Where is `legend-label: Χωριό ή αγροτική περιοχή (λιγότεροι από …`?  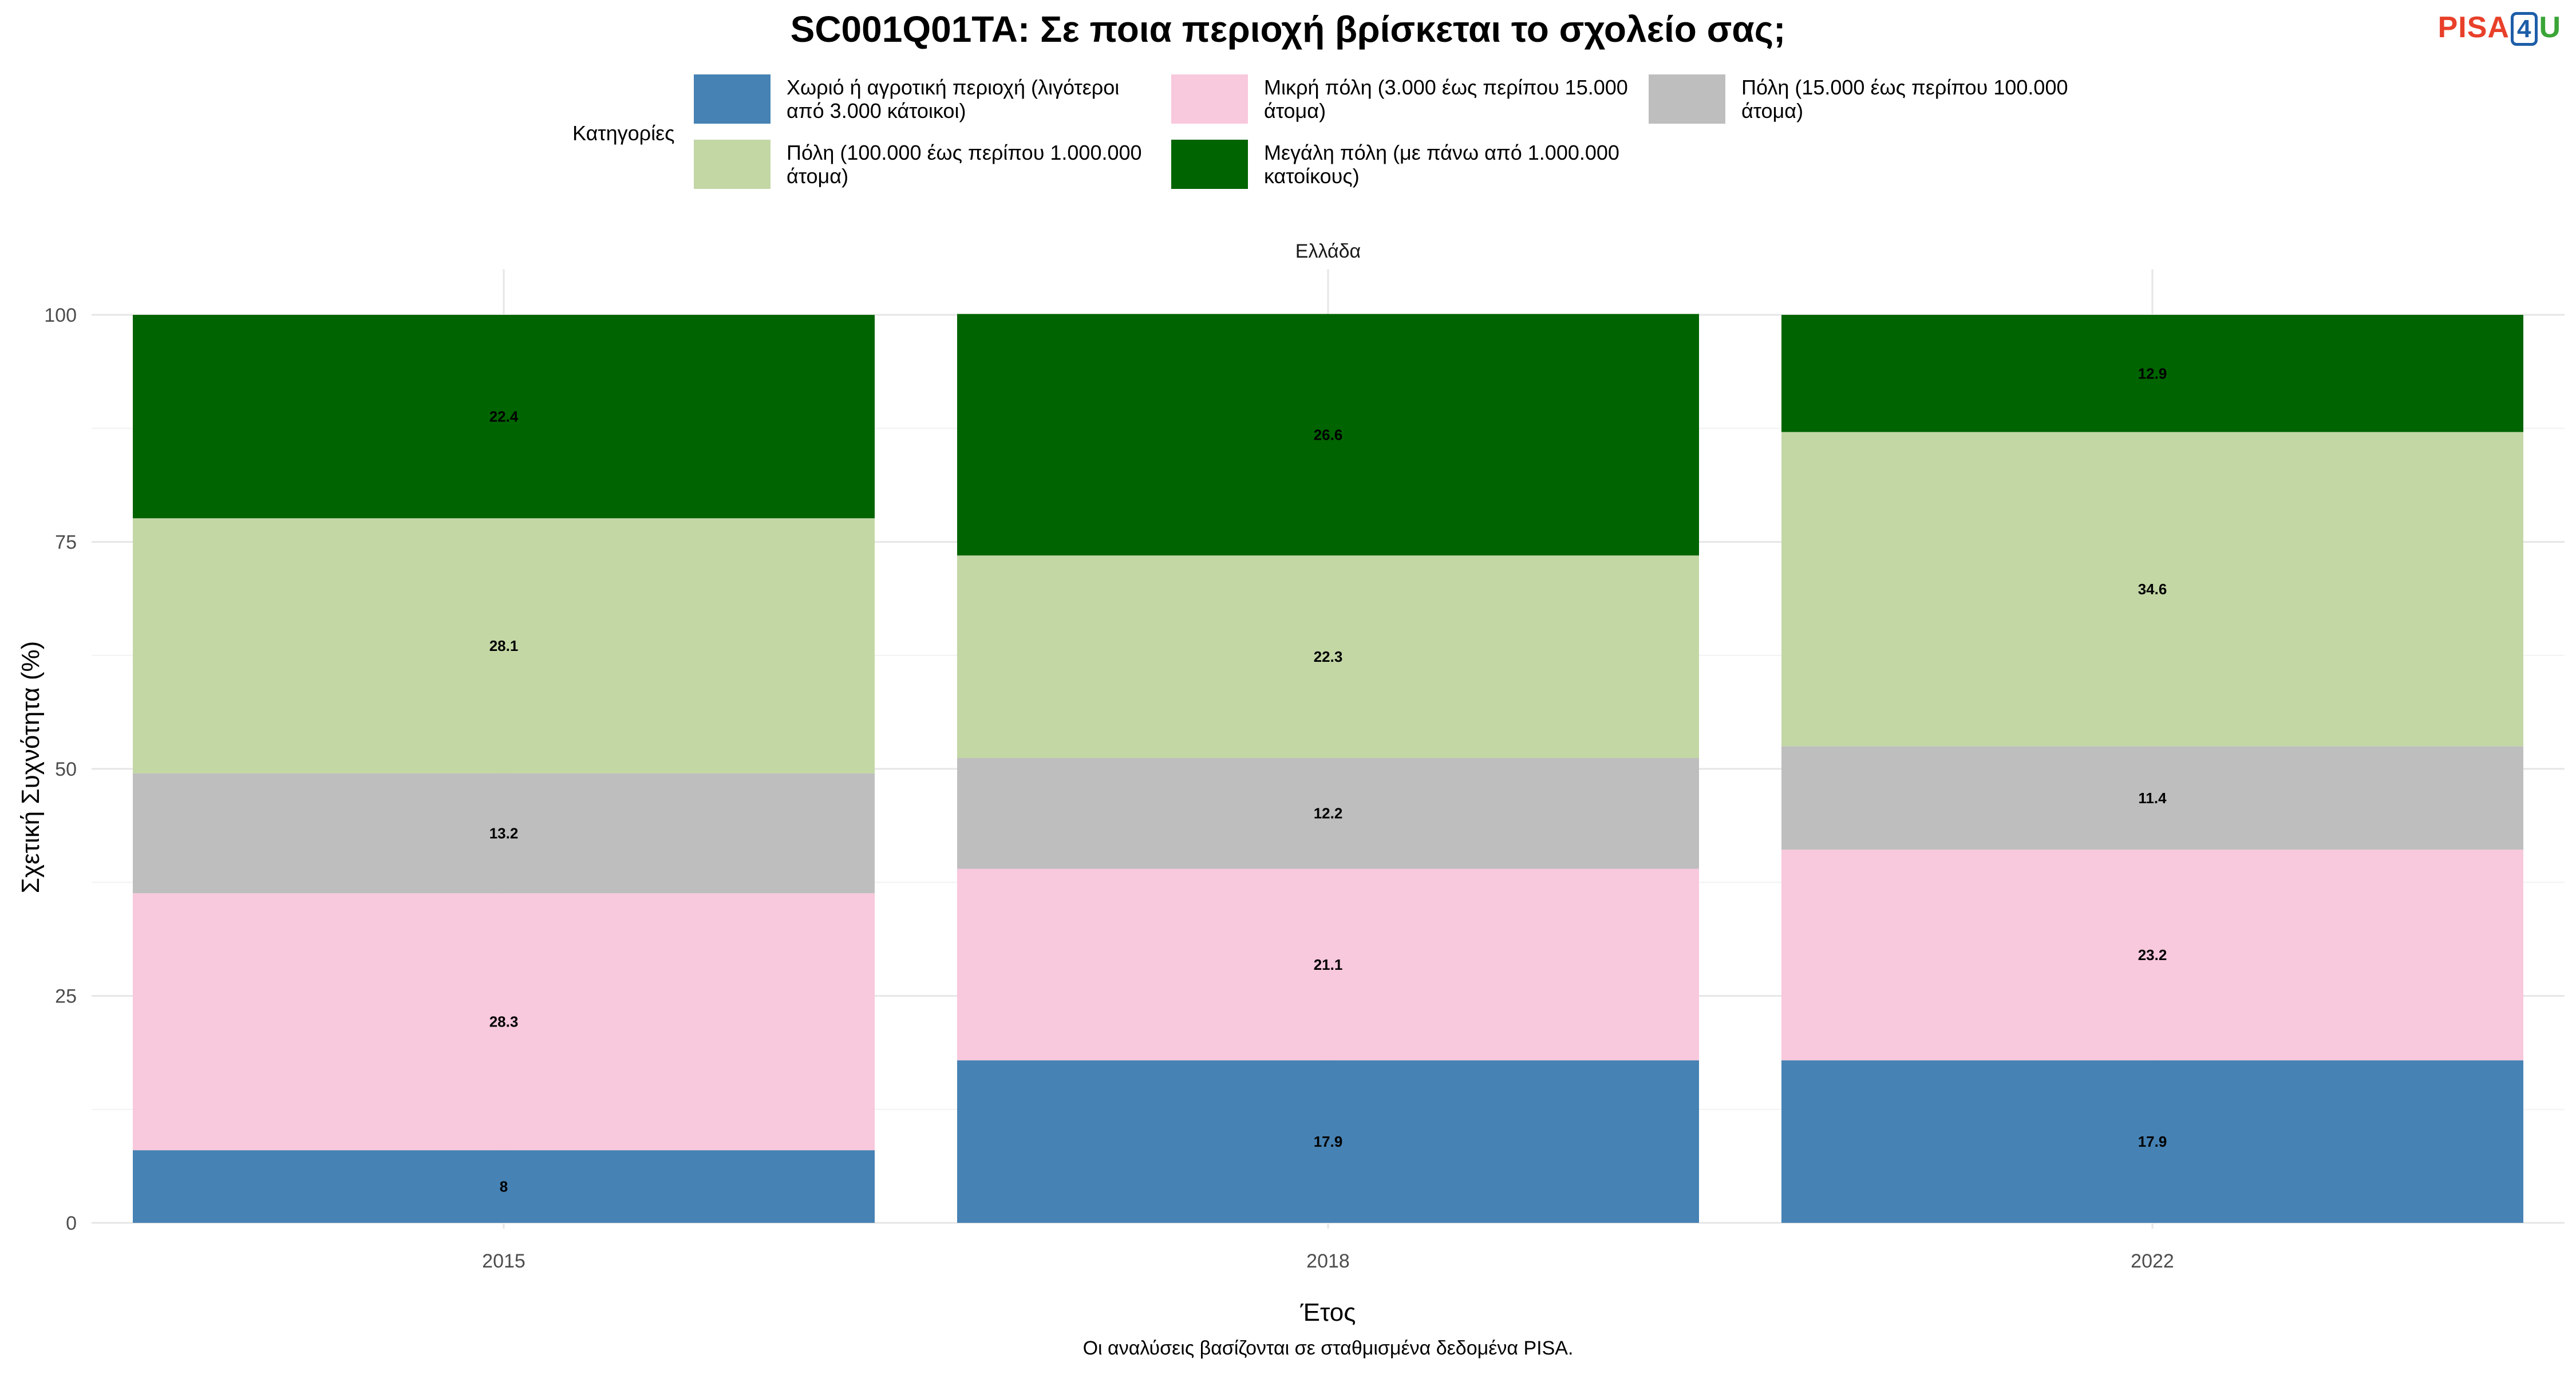
legend-label: Χωριό ή αγροτική περιοχή (λιγότεροι από … is located at coordinates (953, 99).